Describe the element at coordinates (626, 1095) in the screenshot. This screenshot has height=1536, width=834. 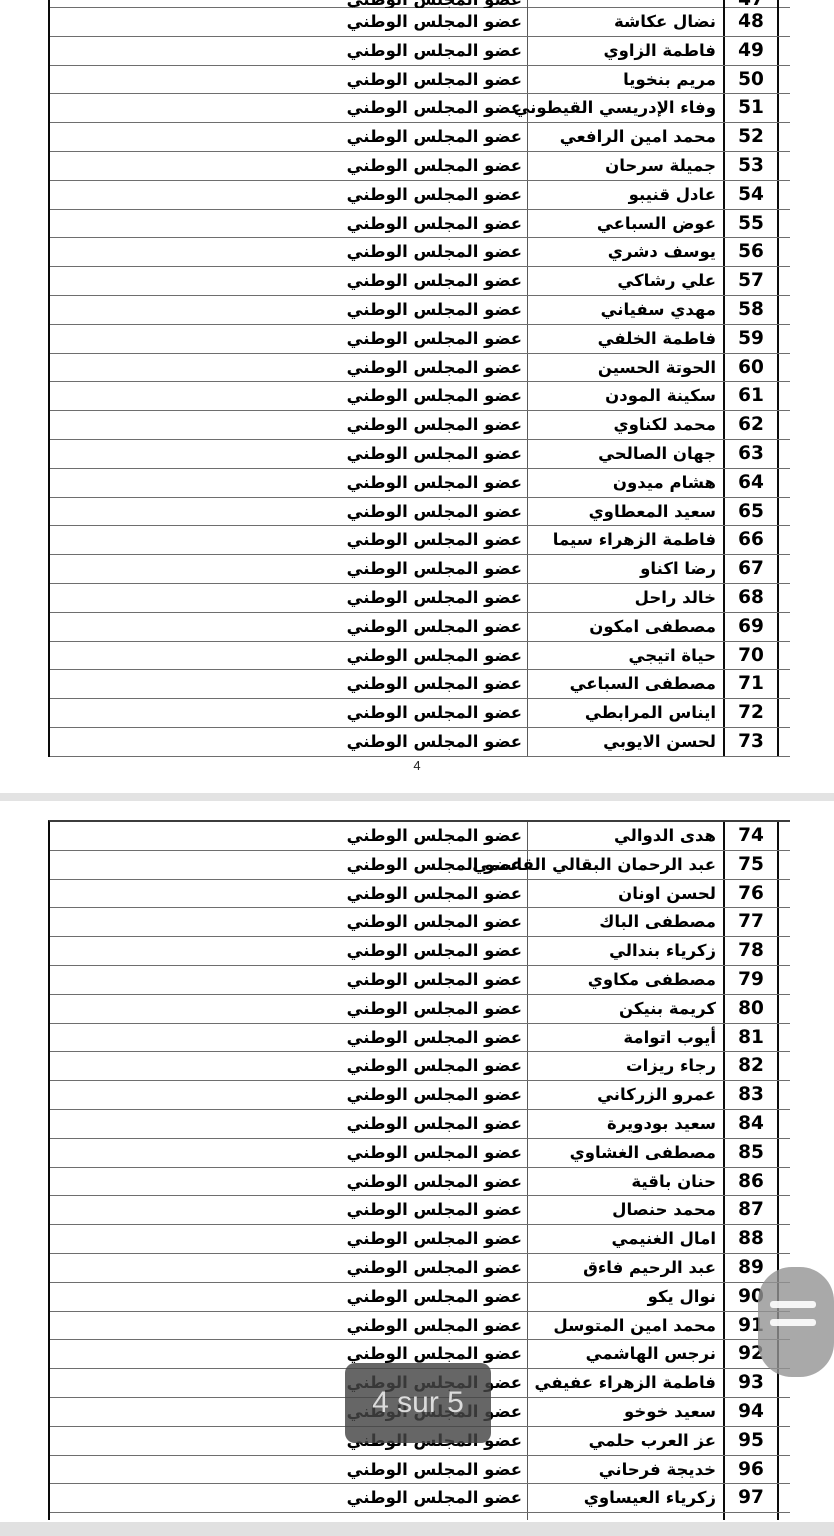
I see `name-cell: عمرو الزركاني` at that location.